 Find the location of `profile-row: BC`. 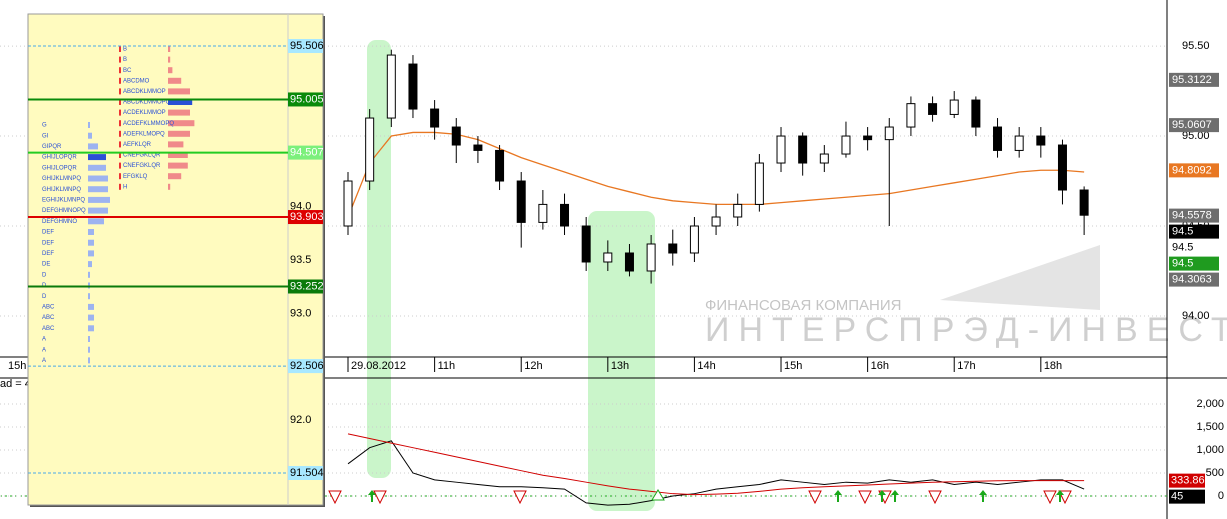

profile-row: BC is located at coordinates (127, 71).